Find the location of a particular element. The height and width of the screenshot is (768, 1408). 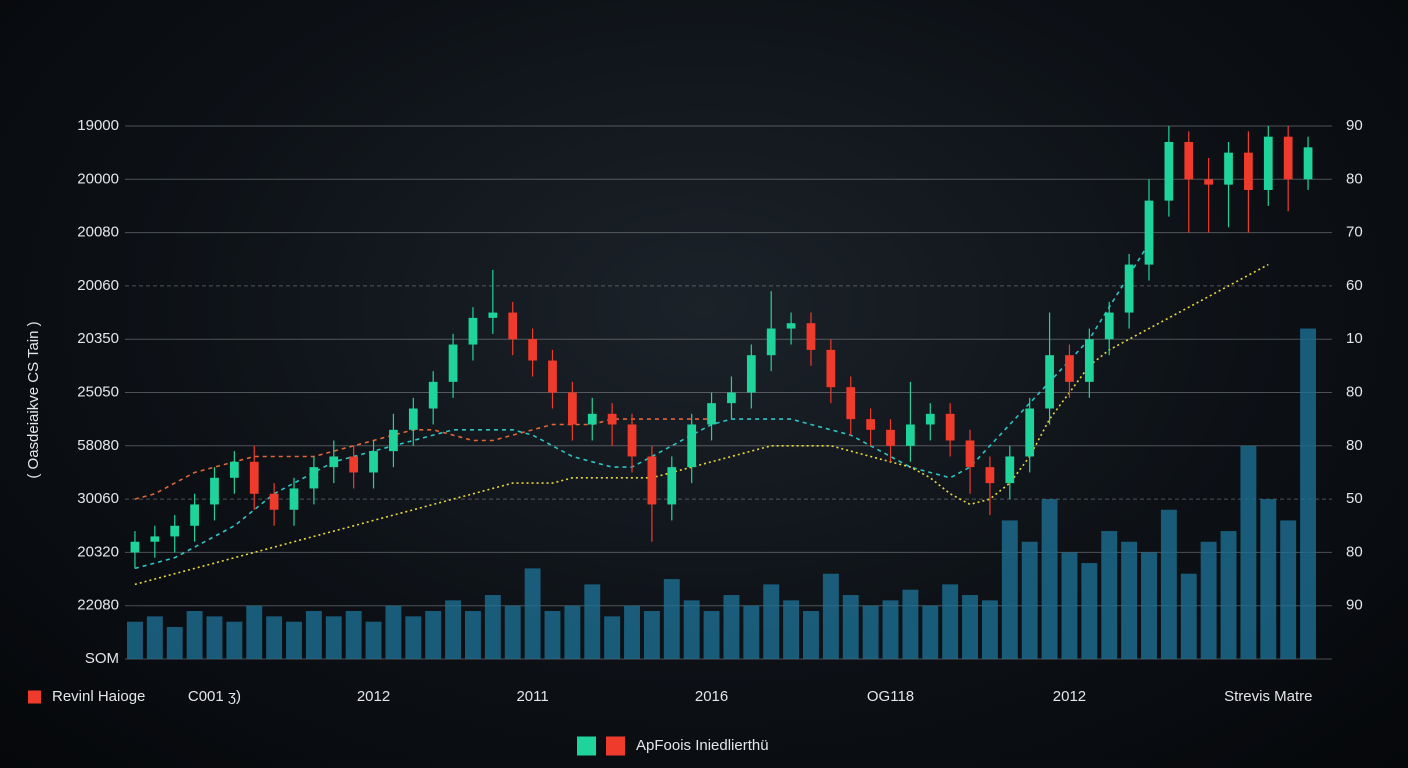

y2-tick-label: 70 is located at coordinates (1354, 232).